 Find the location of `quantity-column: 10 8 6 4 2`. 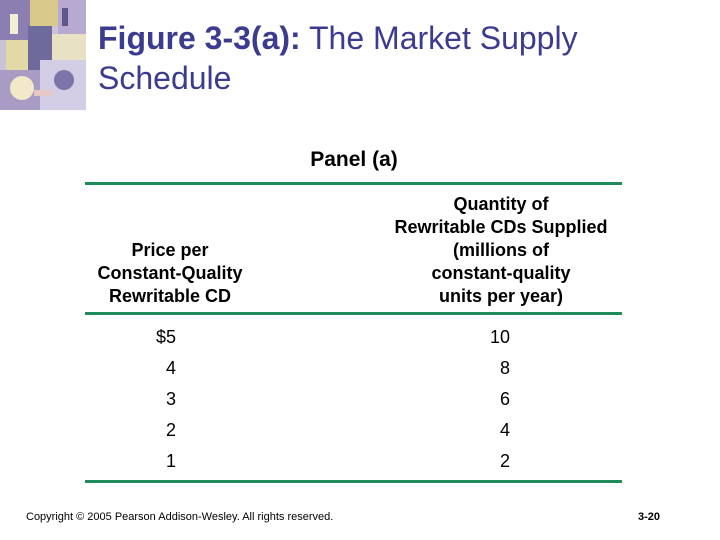

quantity-column: 10 8 6 4 2 is located at coordinates (489, 399).